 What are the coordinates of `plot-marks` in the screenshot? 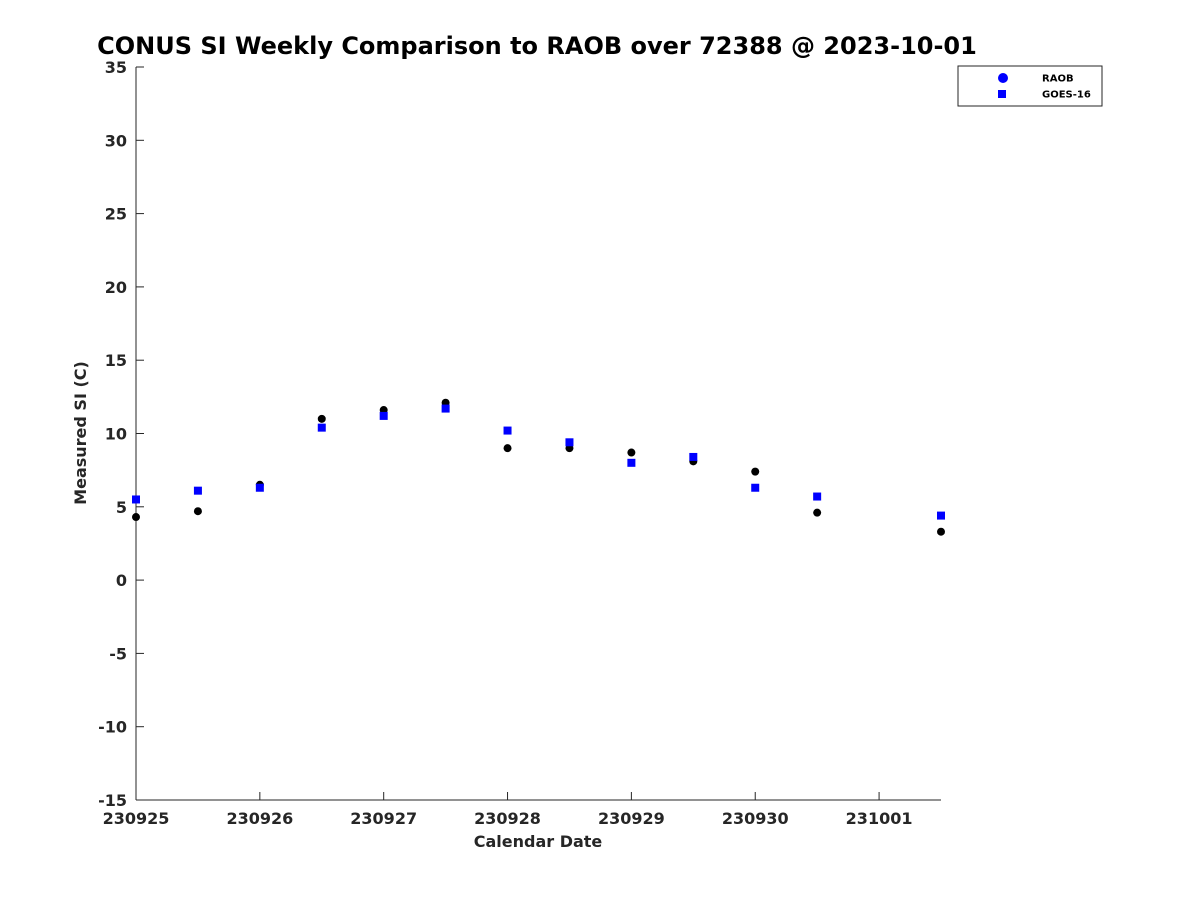 It's located at (538, 467).